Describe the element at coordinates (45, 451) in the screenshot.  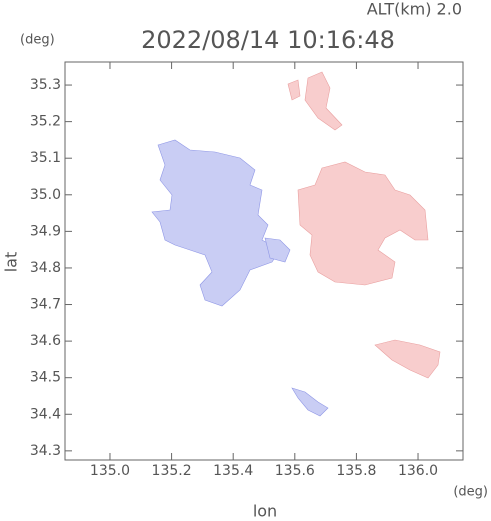
I see `y-tick-label: 34.3` at that location.